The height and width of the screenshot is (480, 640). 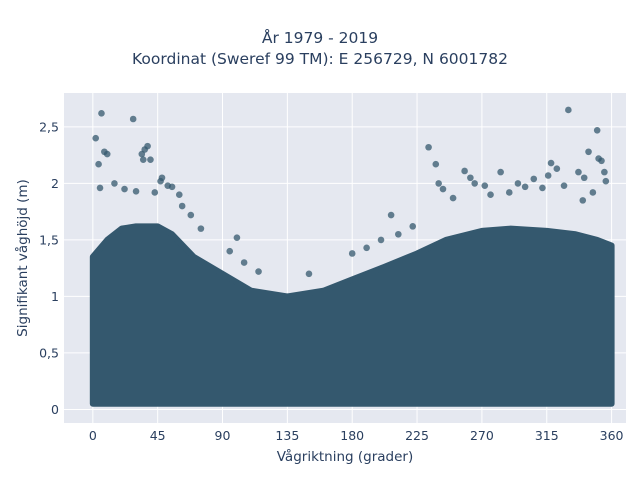 What do you see at coordinates (612, 435) in the screenshot?
I see `x-tick-label: 360` at bounding box center [612, 435].